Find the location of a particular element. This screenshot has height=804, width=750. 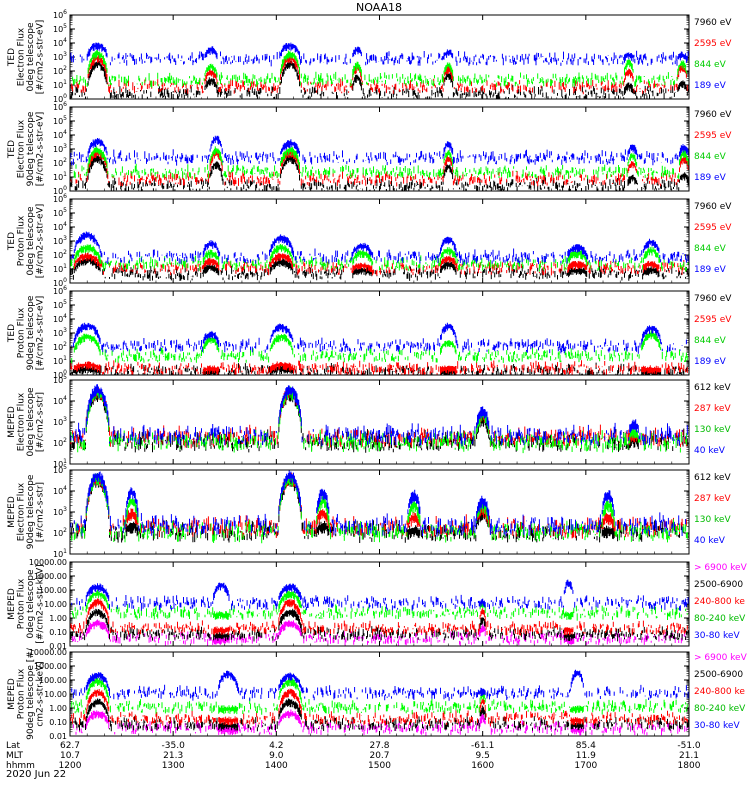

x-tick-label-lat: -51.0 is located at coordinates (689, 746).